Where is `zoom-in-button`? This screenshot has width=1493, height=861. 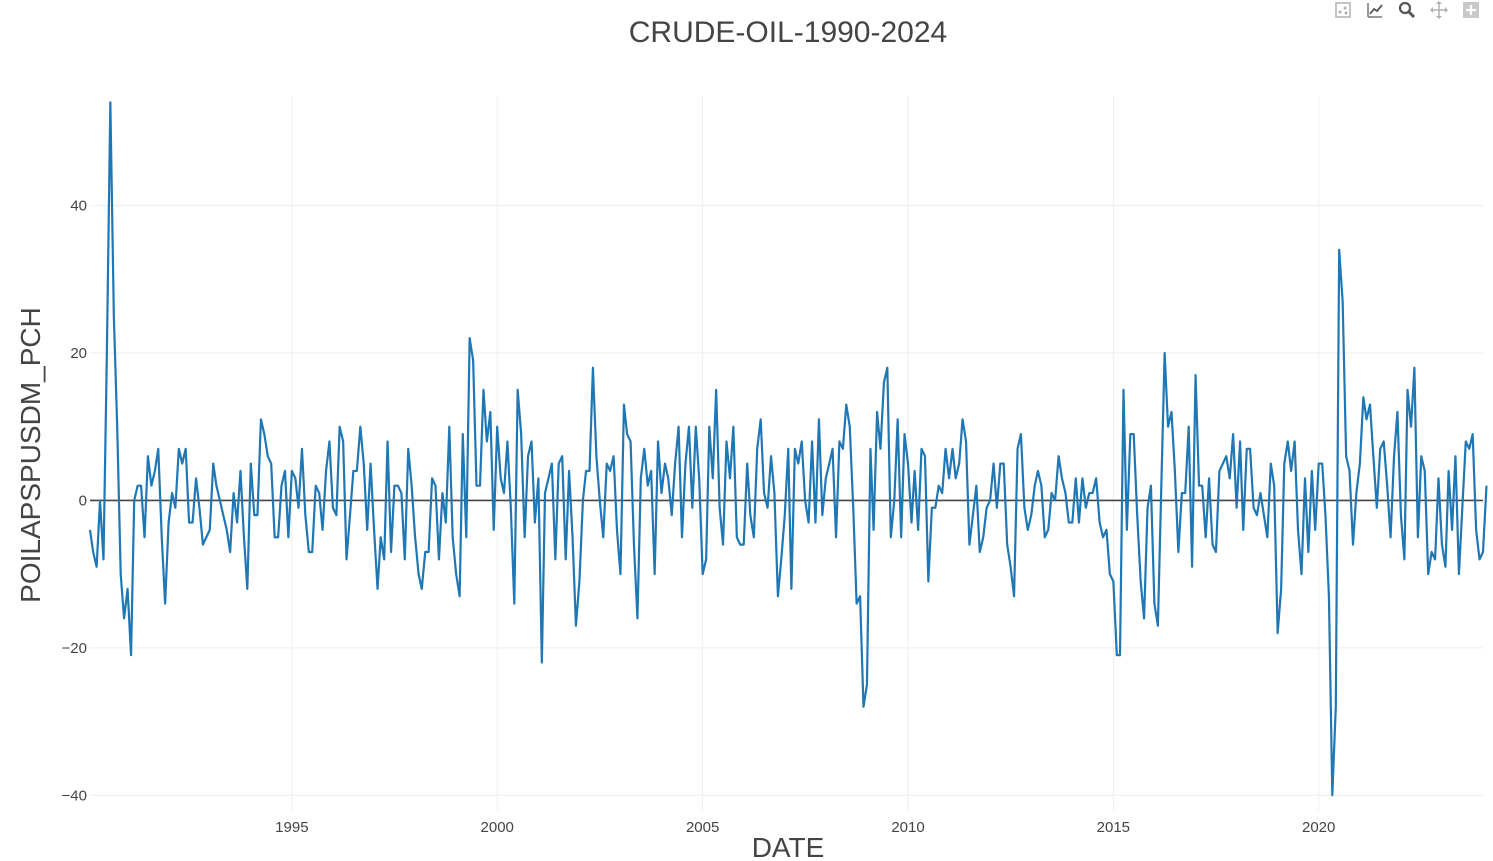 zoom-in-button is located at coordinates (1471, 10).